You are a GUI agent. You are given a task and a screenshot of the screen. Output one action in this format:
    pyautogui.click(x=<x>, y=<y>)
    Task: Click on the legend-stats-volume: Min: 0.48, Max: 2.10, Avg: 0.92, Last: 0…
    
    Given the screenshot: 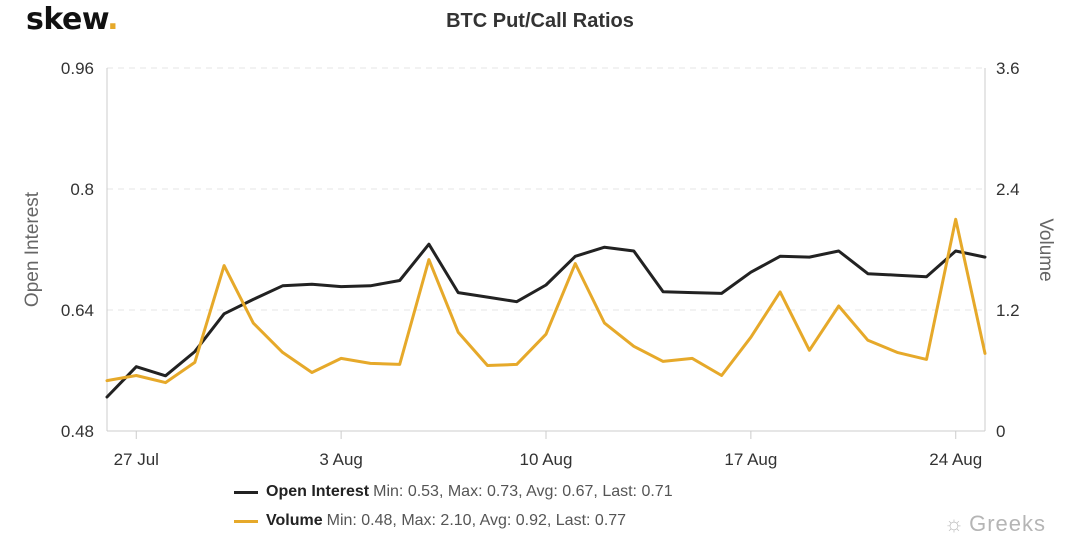 What is the action you would take?
    pyautogui.click(x=476, y=520)
    